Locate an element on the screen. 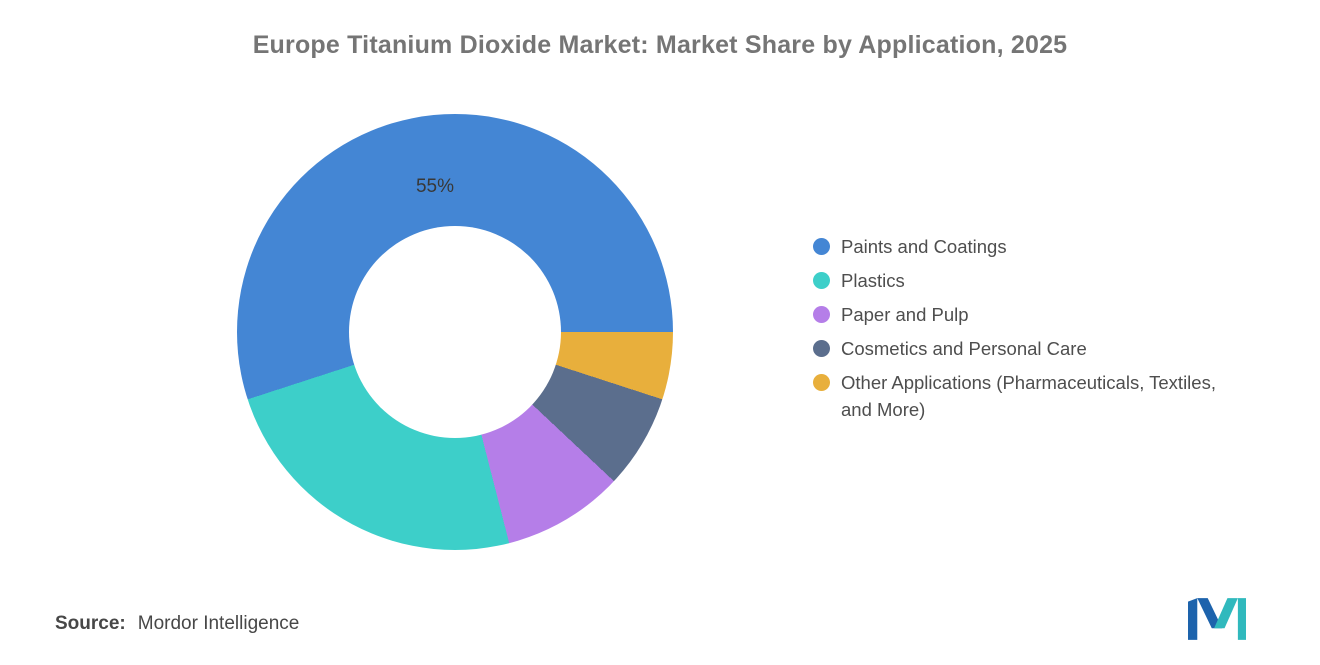  source-note: Source: Mordor Intelligence is located at coordinates (177, 624).